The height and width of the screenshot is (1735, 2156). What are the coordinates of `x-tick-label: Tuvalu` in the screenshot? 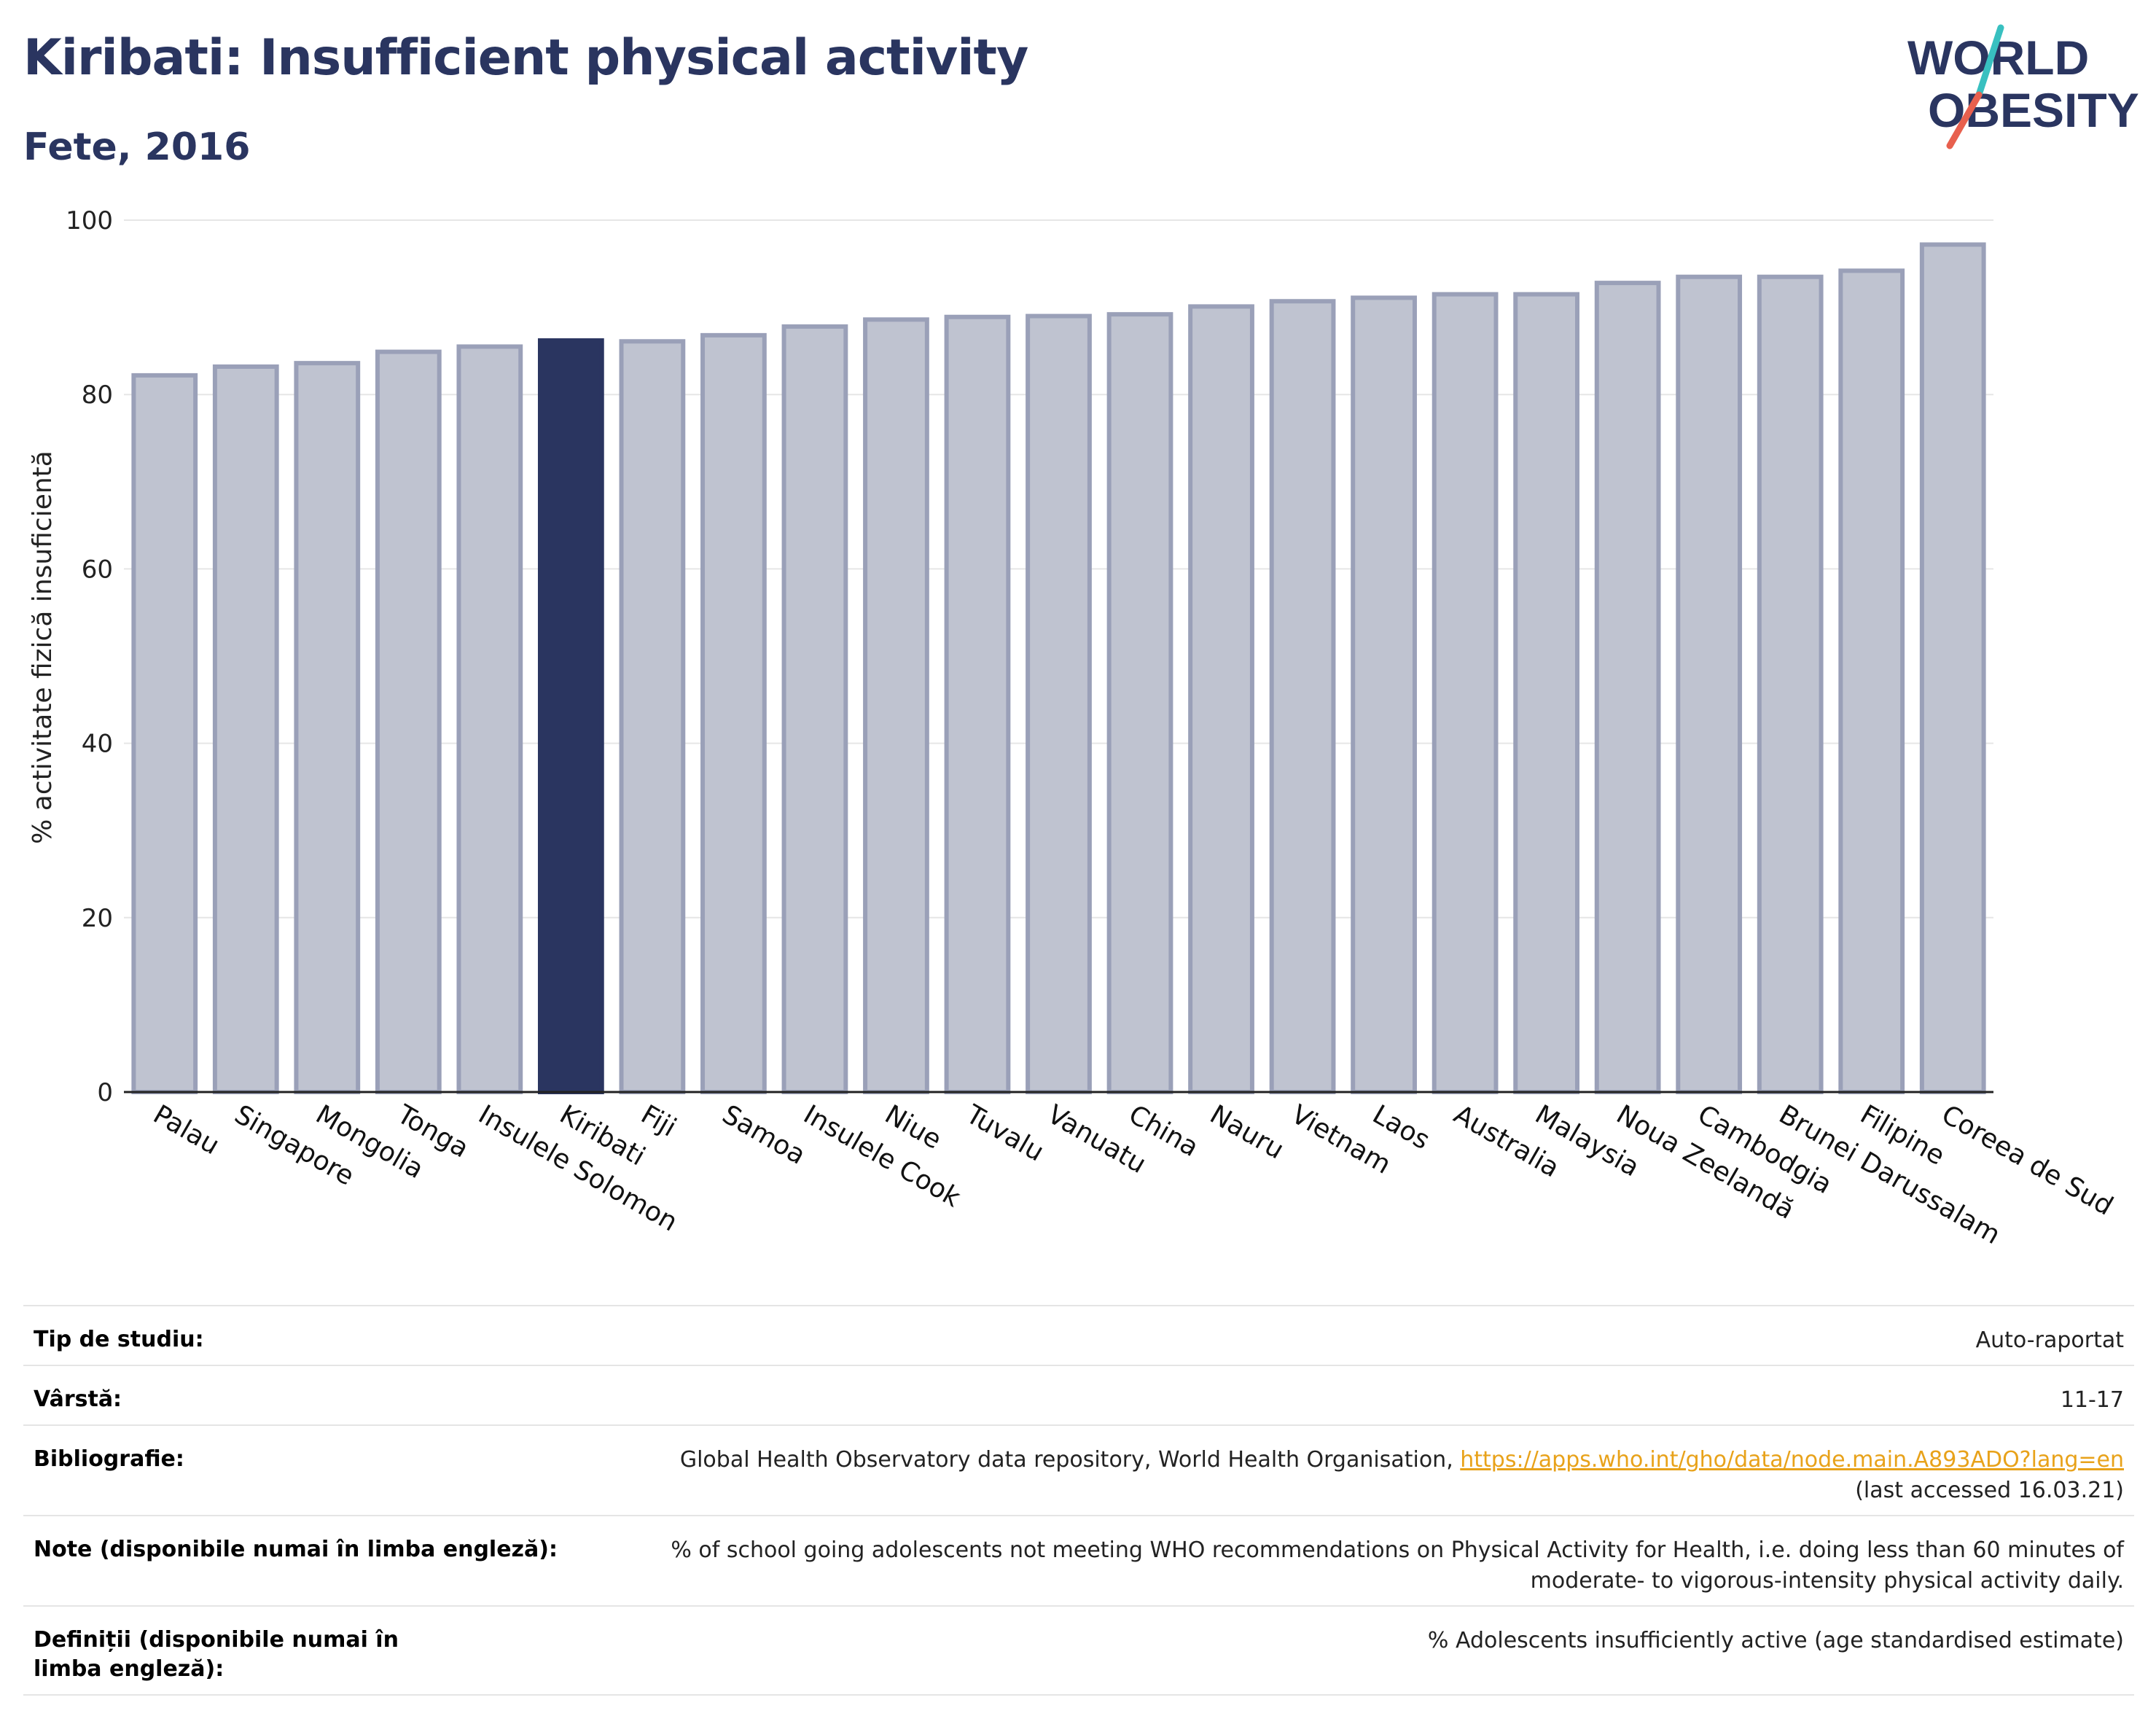 It's located at (1005, 1133).